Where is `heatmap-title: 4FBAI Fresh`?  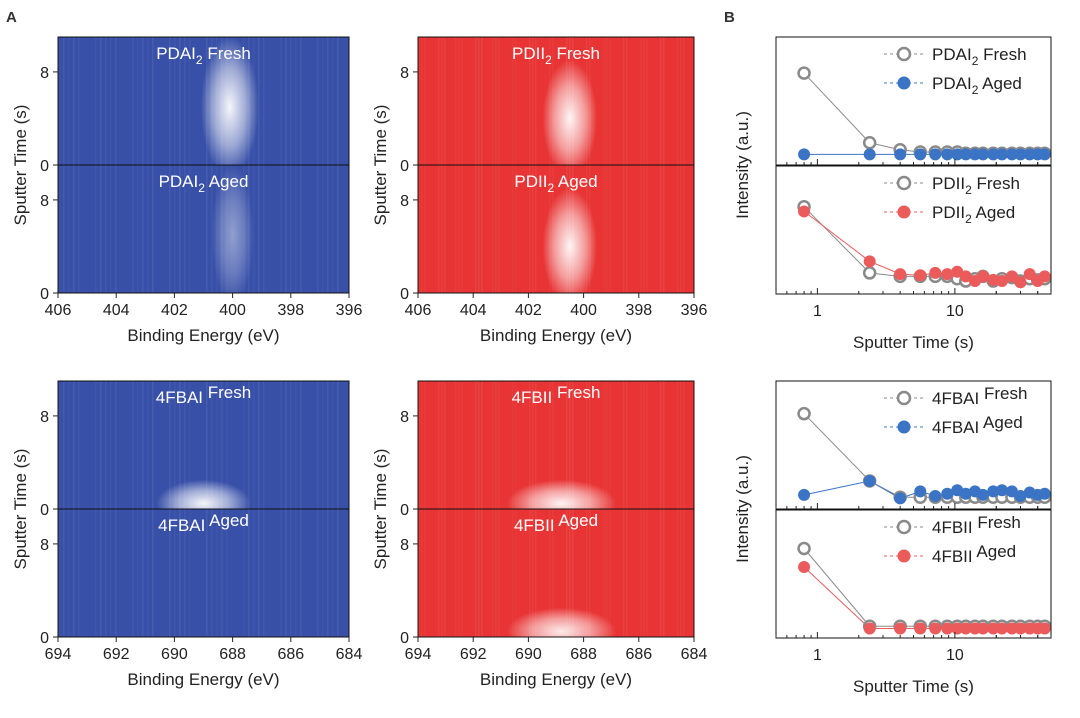 heatmap-title: 4FBAI Fresh is located at coordinates (203, 395).